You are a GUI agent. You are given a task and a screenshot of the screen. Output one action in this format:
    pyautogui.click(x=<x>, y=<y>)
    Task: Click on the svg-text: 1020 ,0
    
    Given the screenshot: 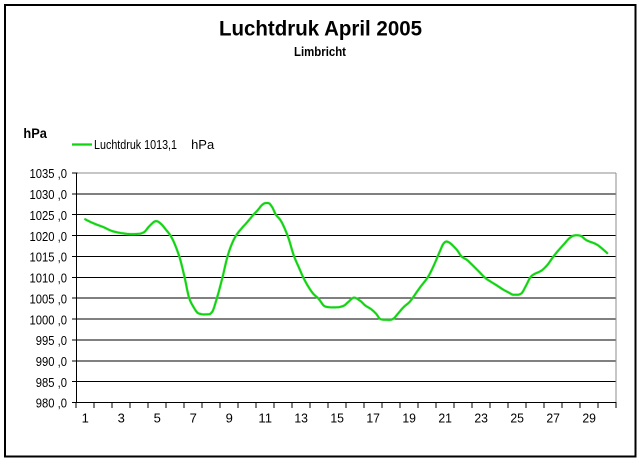 What is the action you would take?
    pyautogui.click(x=49, y=236)
    